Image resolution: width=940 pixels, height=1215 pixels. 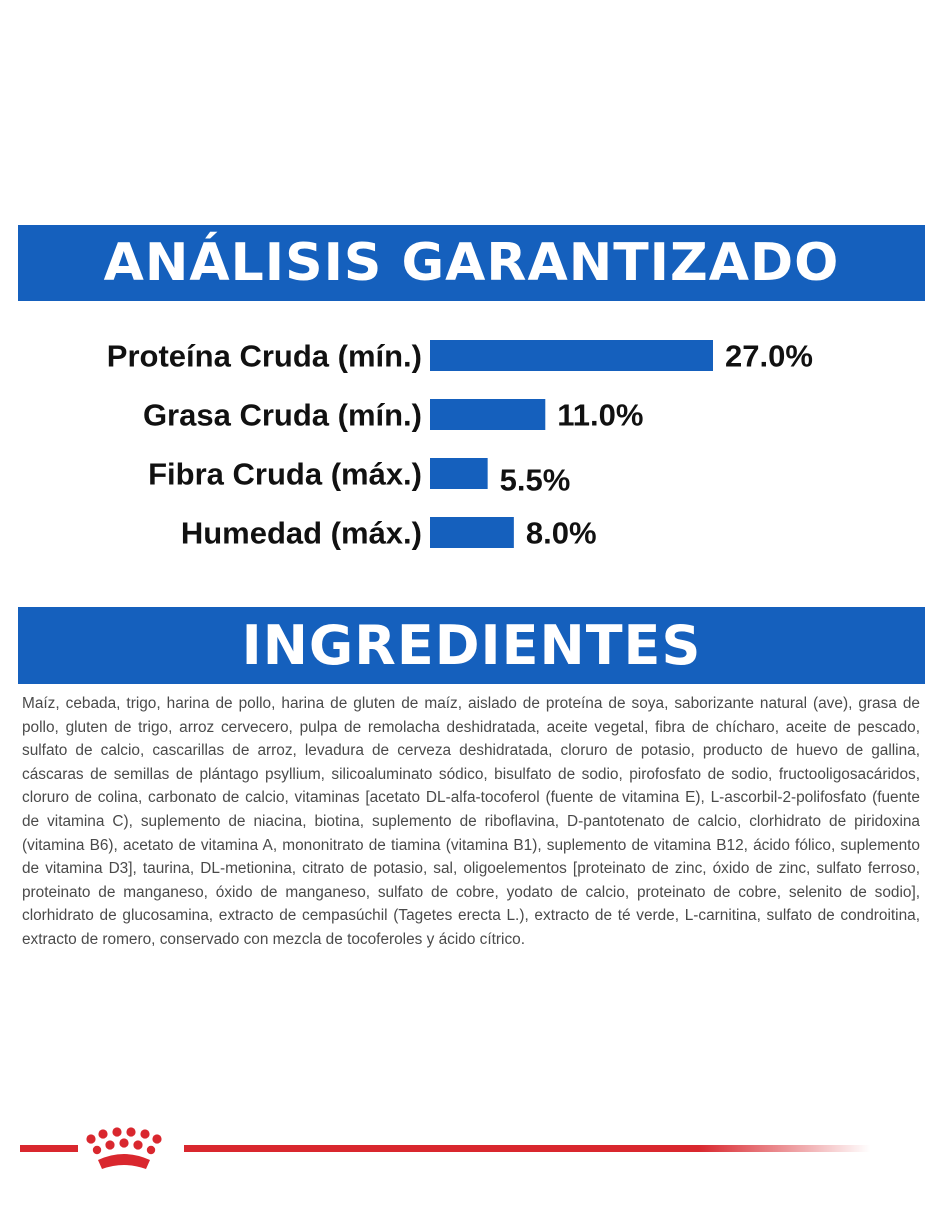 I want to click on footer-line-left, so click(x=49, y=1148).